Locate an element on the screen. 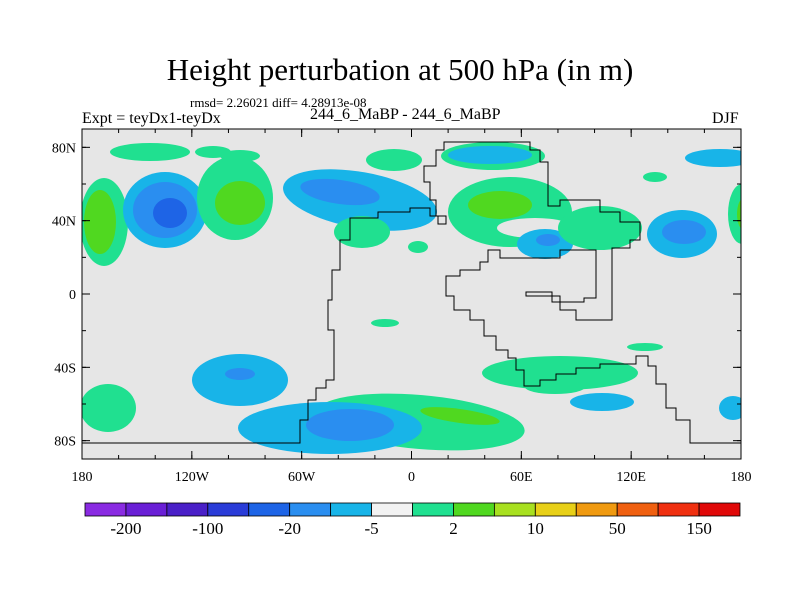 This screenshot has height=600, width=800. colorbar-label: -100 is located at coordinates (207, 528).